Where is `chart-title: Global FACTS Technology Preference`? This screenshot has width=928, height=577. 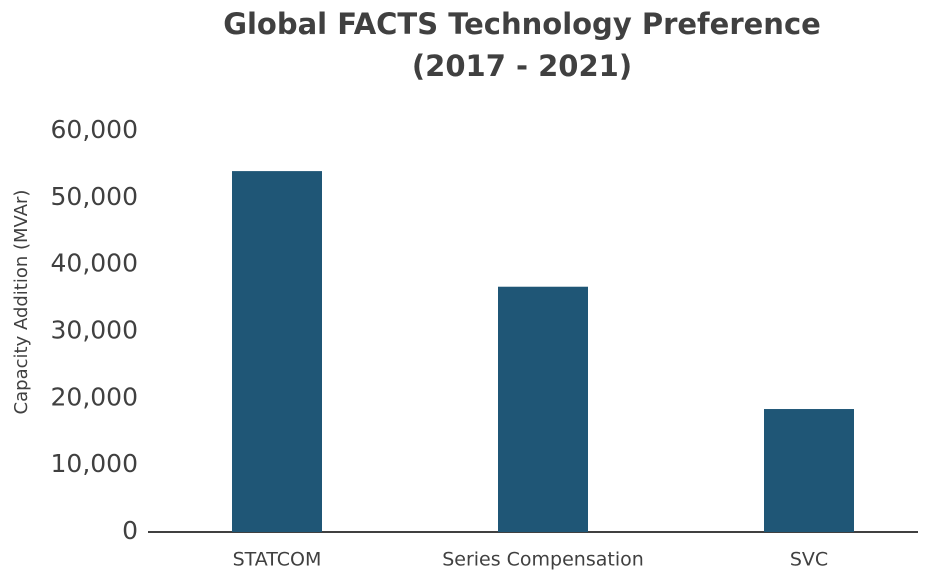
chart-title: Global FACTS Technology Preference is located at coordinates (522, 24).